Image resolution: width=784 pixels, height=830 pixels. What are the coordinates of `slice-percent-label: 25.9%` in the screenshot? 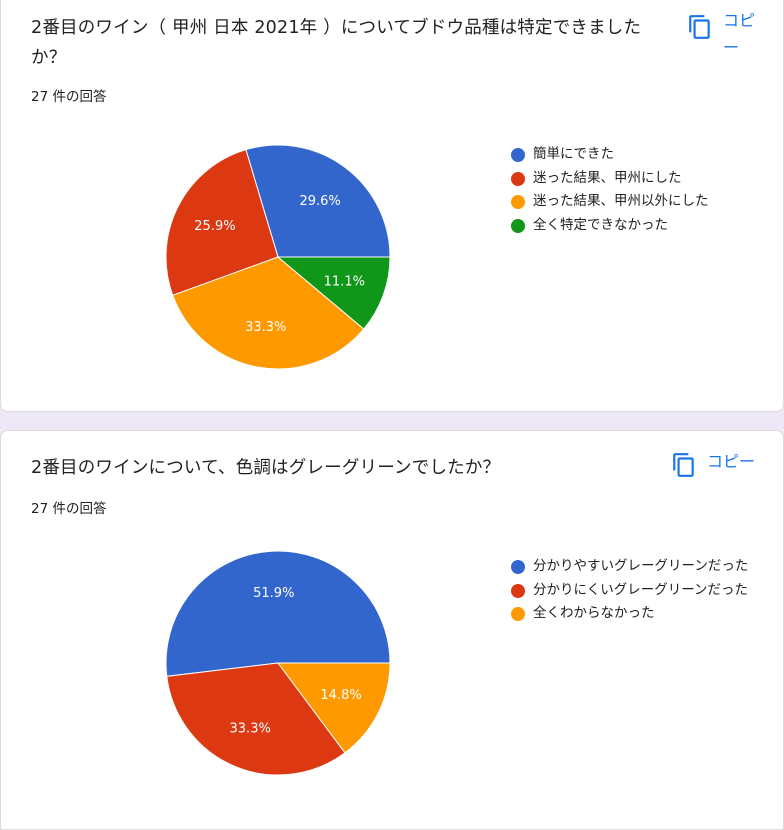 It's located at (214, 226).